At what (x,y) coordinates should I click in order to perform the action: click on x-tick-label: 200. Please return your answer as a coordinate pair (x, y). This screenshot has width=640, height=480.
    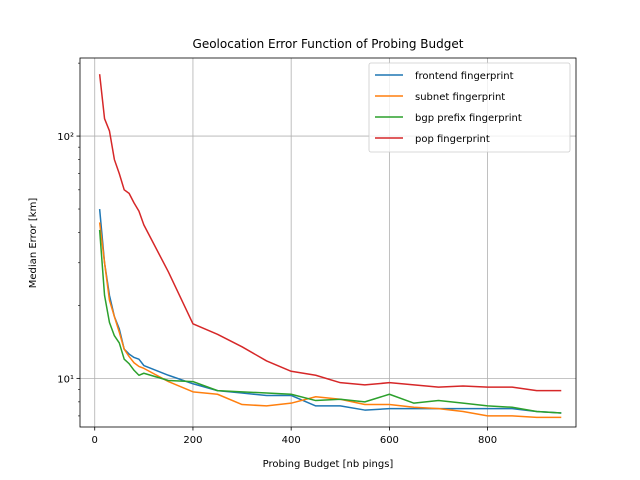
    Looking at the image, I should click on (192, 440).